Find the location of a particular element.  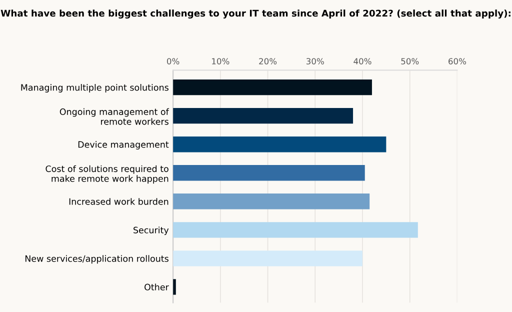

x-tick-label: 40% is located at coordinates (363, 61).